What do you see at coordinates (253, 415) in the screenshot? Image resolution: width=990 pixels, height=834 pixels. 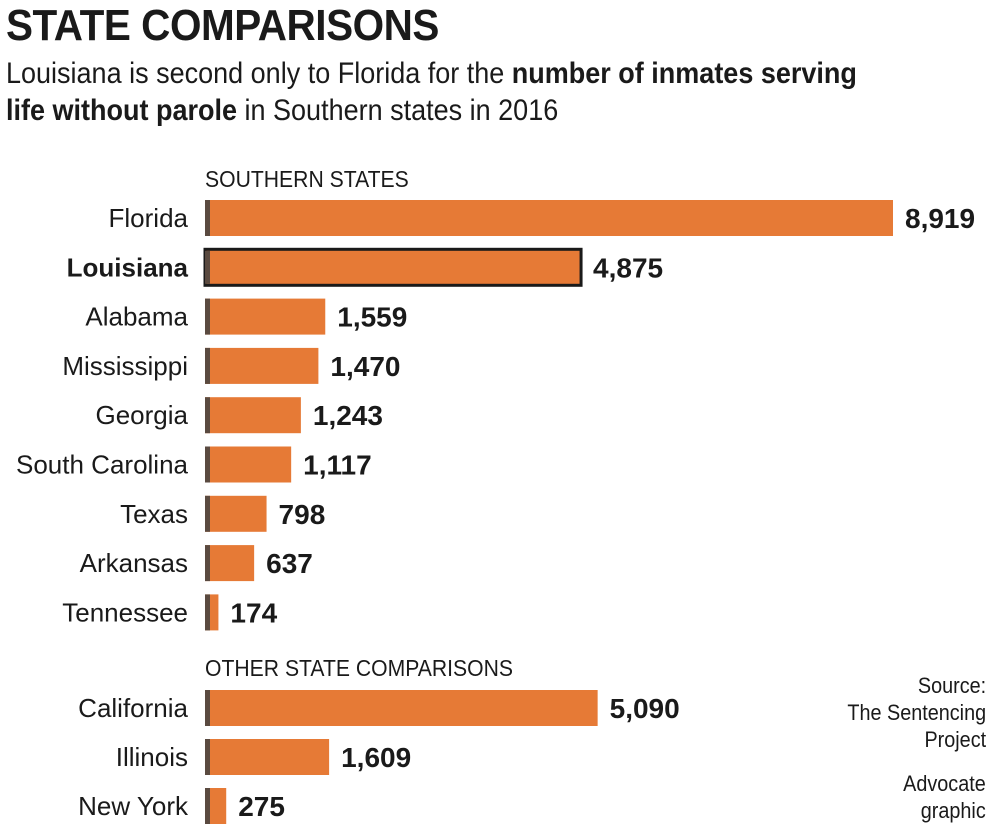 I see `bar-georgia` at bounding box center [253, 415].